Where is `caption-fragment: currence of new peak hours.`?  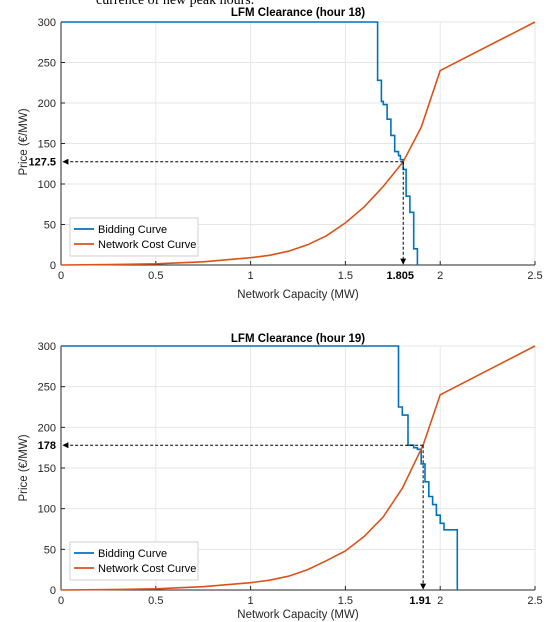
caption-fragment: currence of new peak hours. is located at coordinates (175, 4).